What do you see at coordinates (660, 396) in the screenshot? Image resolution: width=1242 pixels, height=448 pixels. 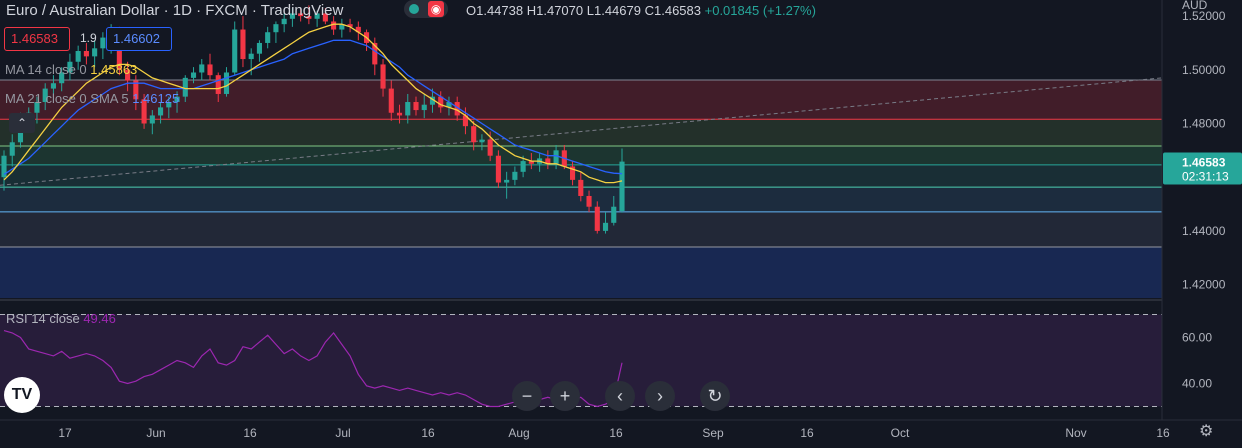 I see `scroll-right-button: ›` at bounding box center [660, 396].